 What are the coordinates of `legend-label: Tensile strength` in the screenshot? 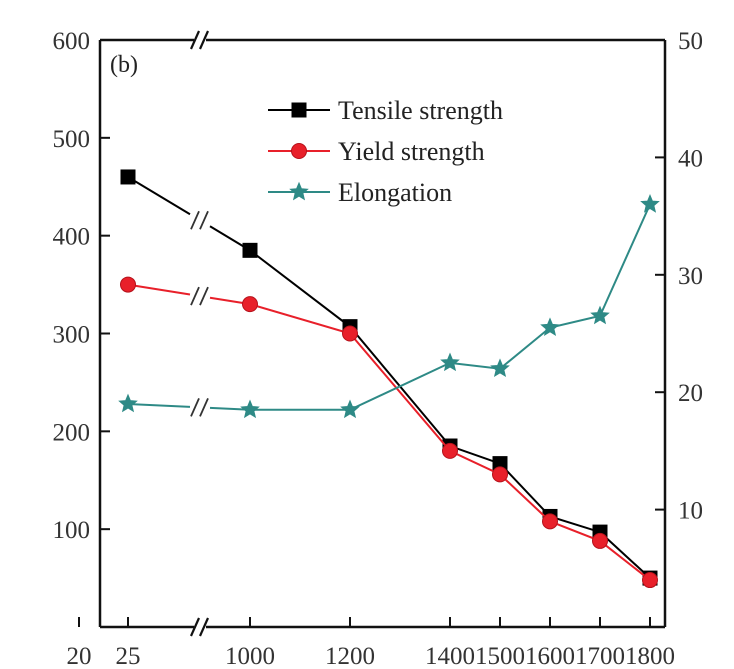 It's located at (420, 110).